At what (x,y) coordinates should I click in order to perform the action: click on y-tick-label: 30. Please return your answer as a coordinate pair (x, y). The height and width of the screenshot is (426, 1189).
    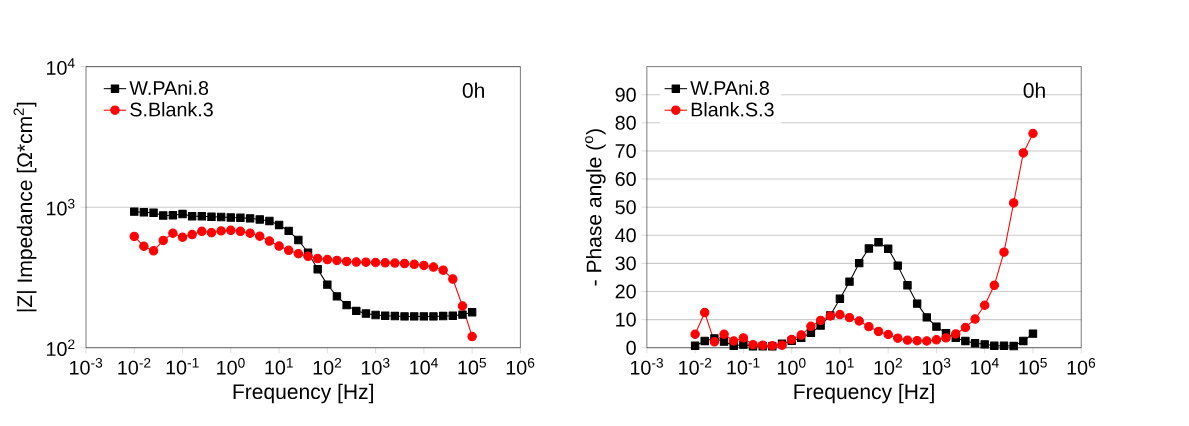
    Looking at the image, I should click on (625, 263).